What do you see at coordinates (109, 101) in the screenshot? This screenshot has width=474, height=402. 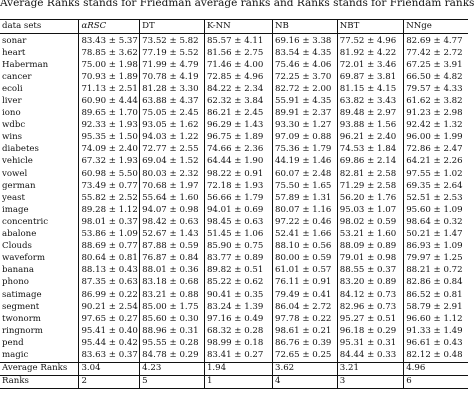 I see `accuracy-cell: 60.90 ± 4.44` at bounding box center [109, 101].